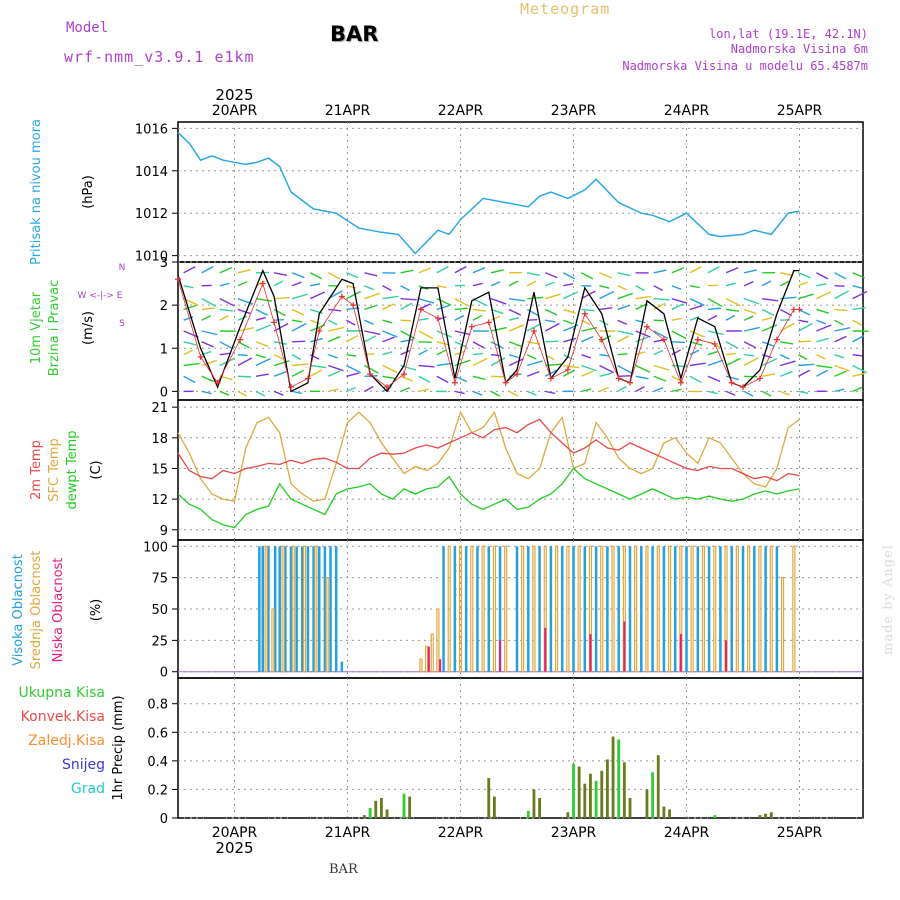 Image resolution: width=900 pixels, height=900 pixels. Describe the element at coordinates (164, 349) in the screenshot. I see `wind-ytick-label-1: 1` at that location.